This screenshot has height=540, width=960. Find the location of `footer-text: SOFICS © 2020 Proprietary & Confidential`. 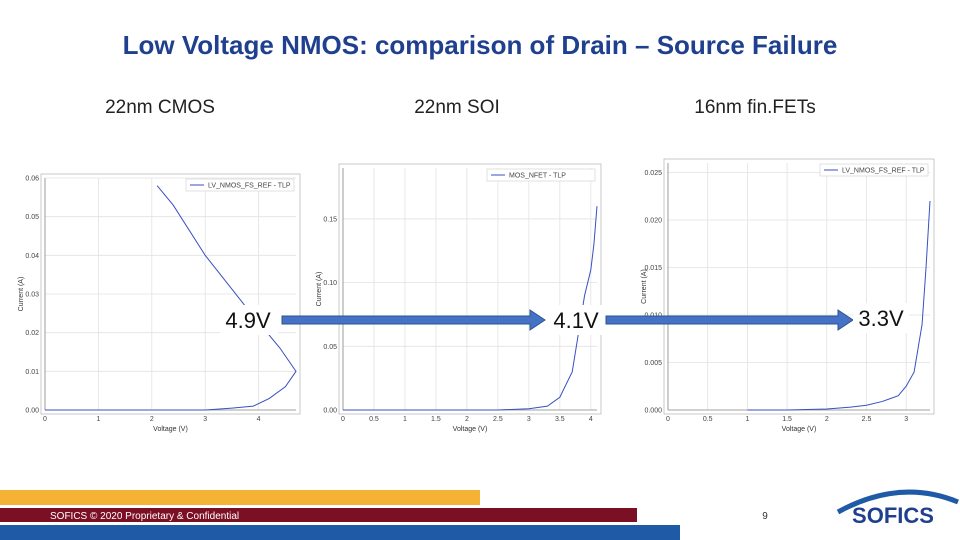

footer-text: SOFICS © 2020 Proprietary & Confidential is located at coordinates (144, 516).